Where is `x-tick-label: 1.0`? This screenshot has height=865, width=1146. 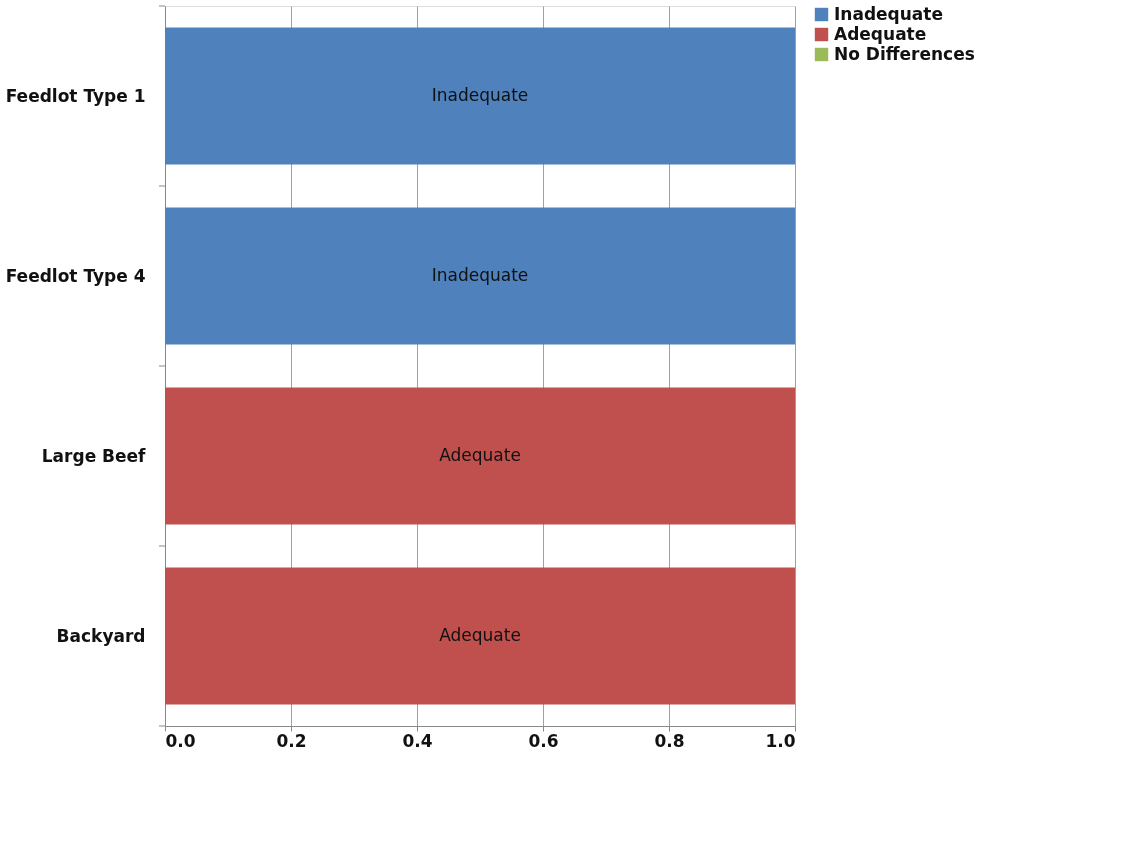 x-tick-label: 1.0 is located at coordinates (780, 740).